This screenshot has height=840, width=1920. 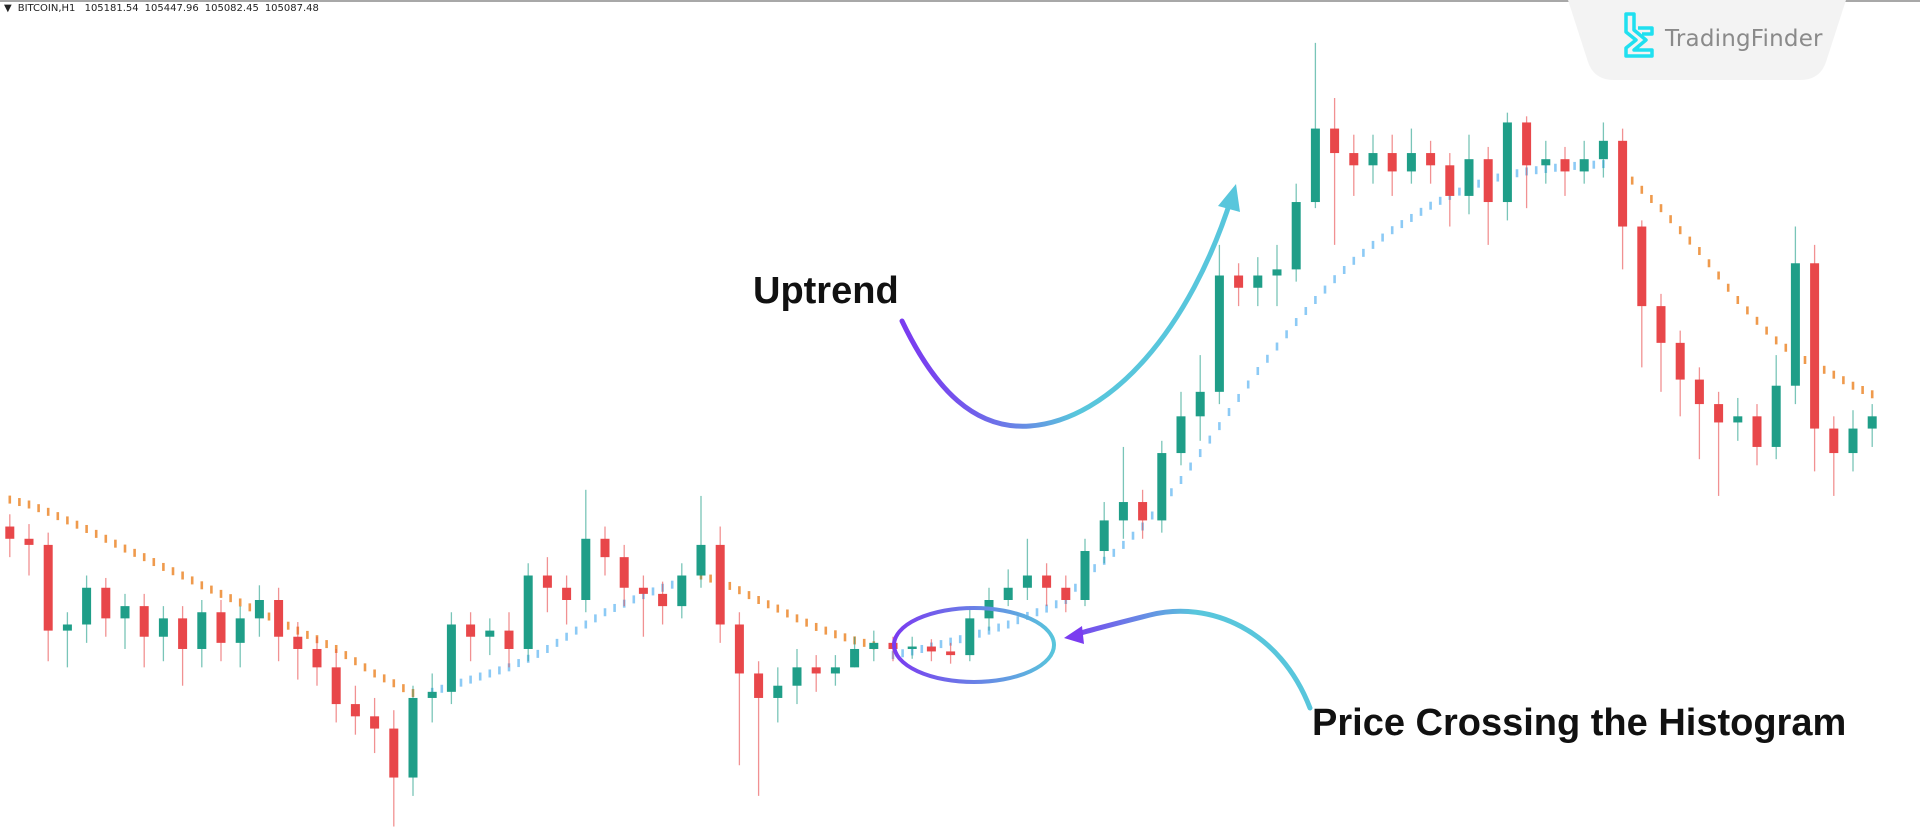 What do you see at coordinates (1579, 723) in the screenshot?
I see `crossing-label: Price Crossing the Histogram` at bounding box center [1579, 723].